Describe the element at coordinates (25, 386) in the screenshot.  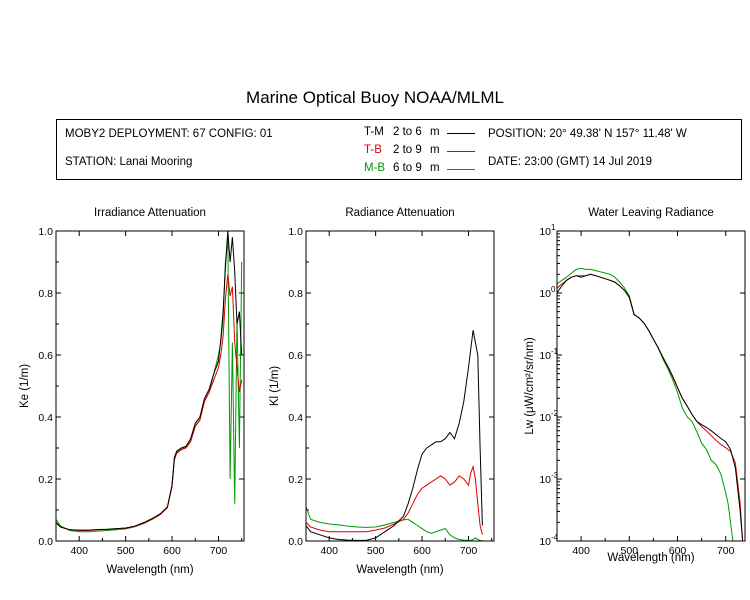
I see `y-axis-label: Ke (1/m)` at that location.